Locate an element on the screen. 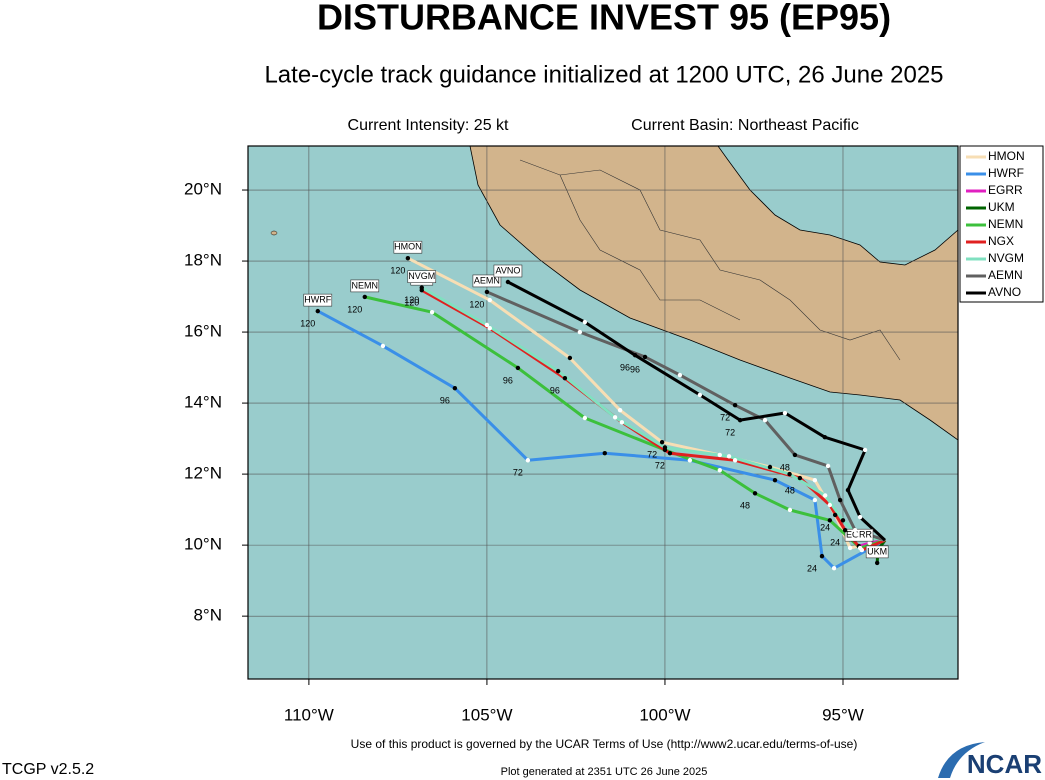  point-label: 48 is located at coordinates (790, 490).